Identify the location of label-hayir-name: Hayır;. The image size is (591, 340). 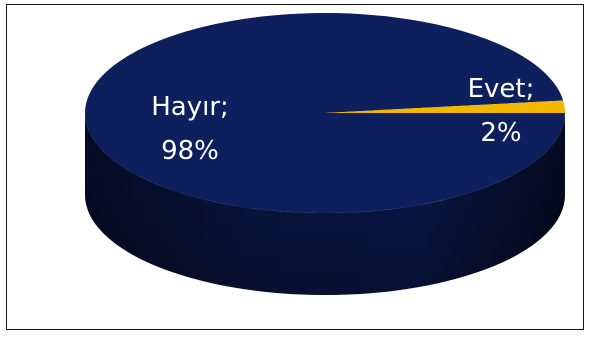
(190, 107).